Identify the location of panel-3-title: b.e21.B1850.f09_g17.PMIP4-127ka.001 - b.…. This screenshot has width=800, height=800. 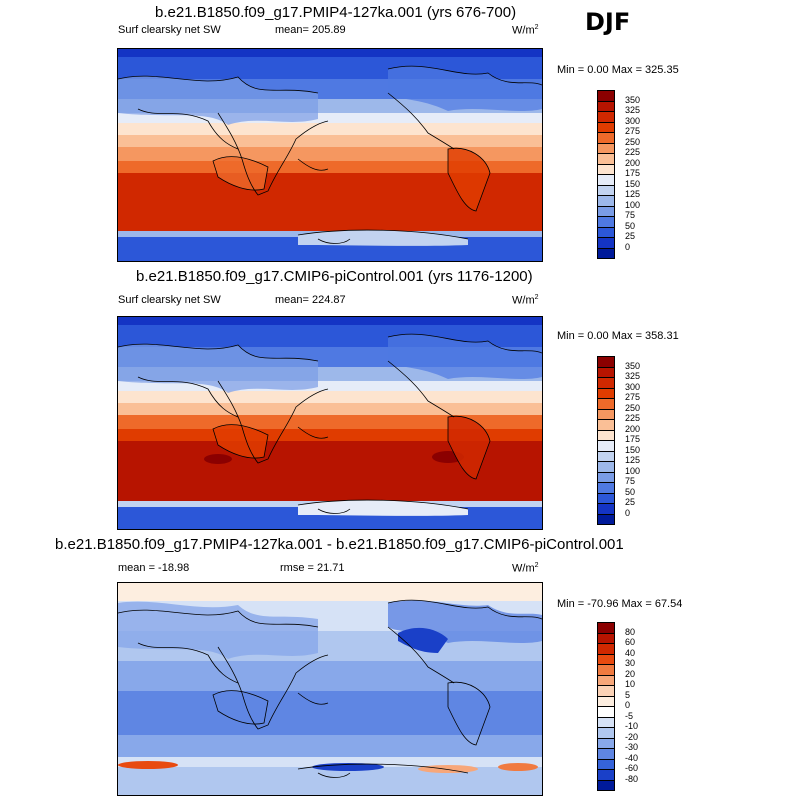
(339, 544).